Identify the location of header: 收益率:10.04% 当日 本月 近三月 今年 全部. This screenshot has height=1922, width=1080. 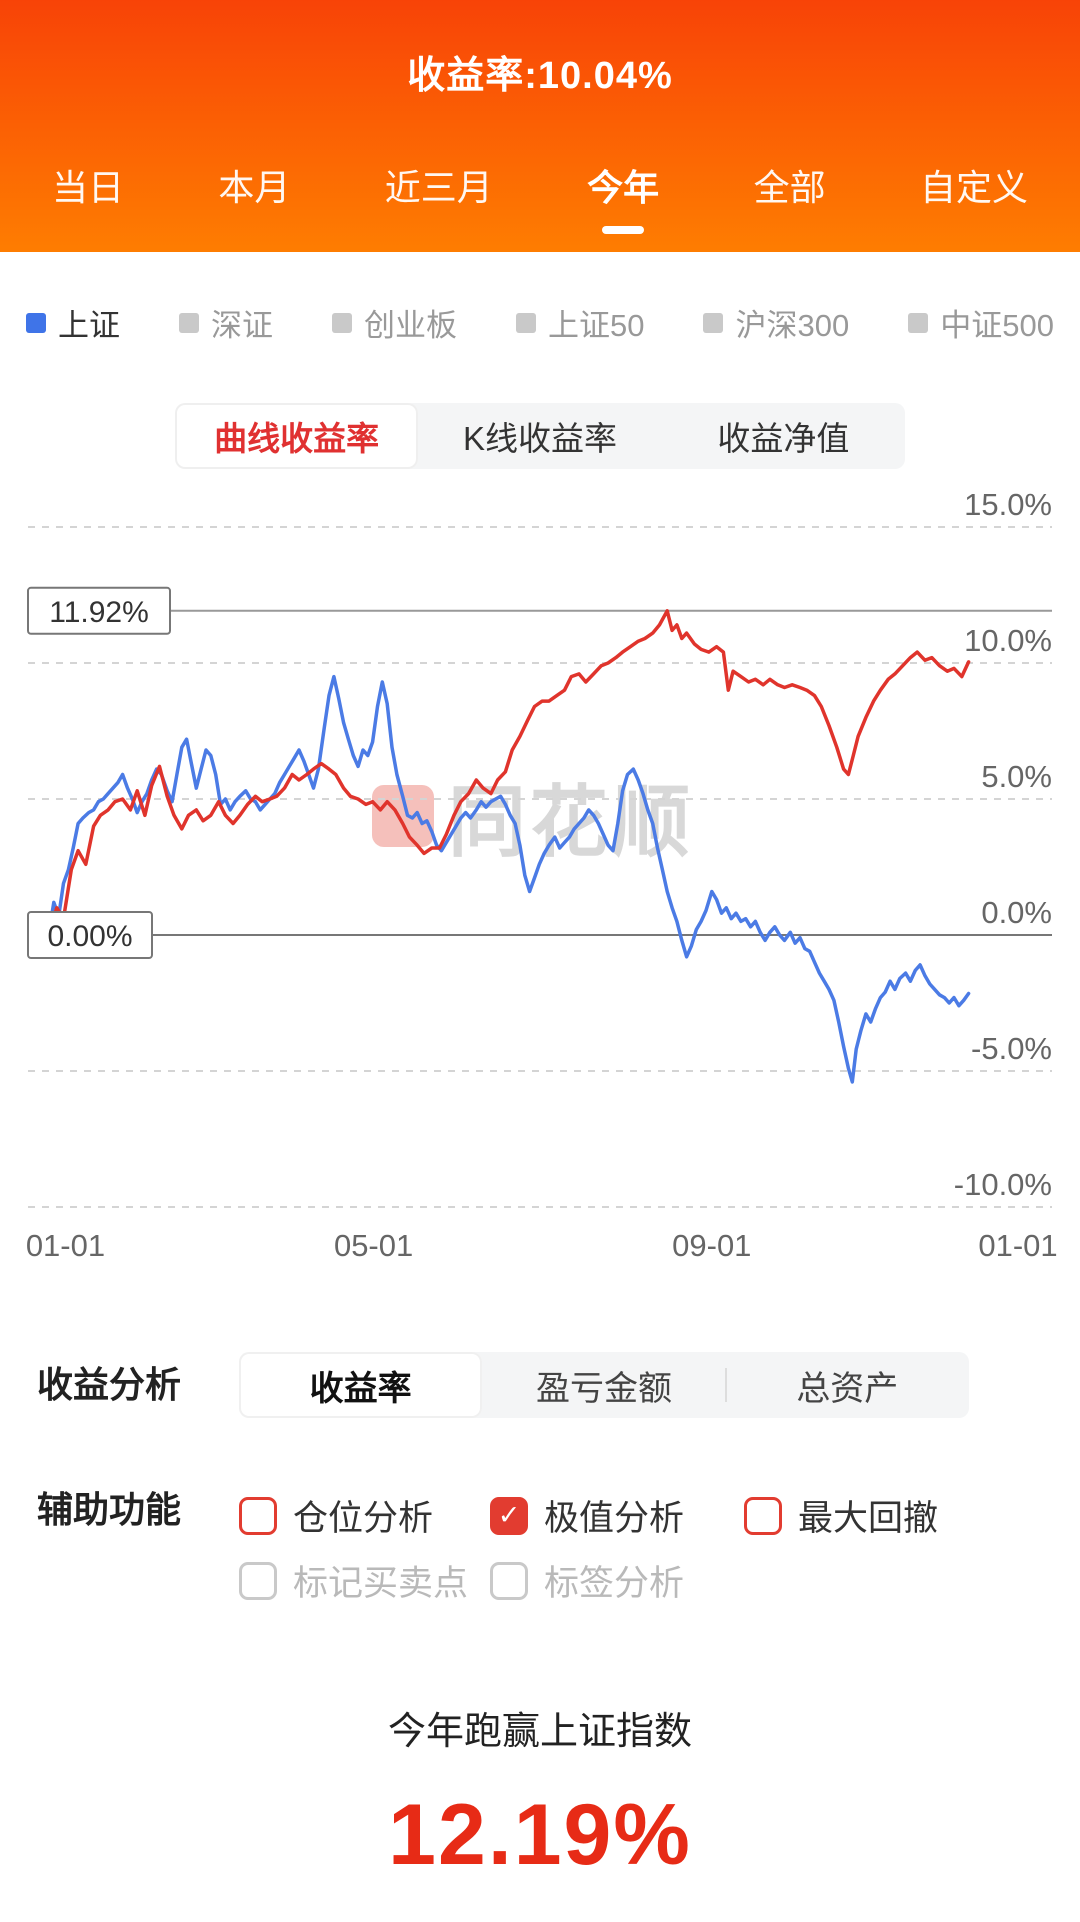
(540, 126).